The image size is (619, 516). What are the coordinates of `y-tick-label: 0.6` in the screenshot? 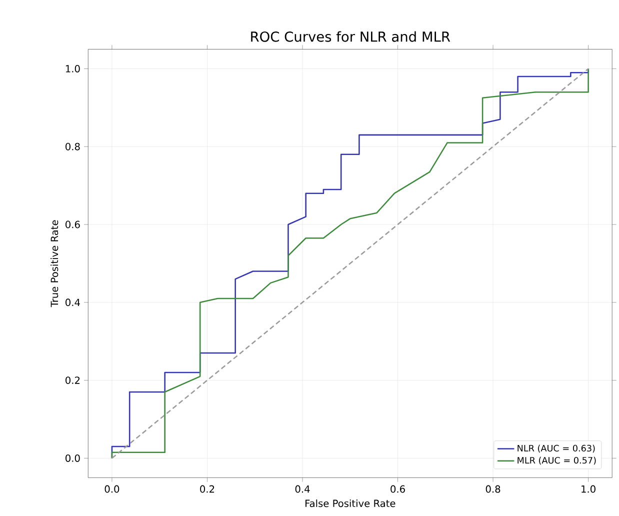 It's located at (73, 224).